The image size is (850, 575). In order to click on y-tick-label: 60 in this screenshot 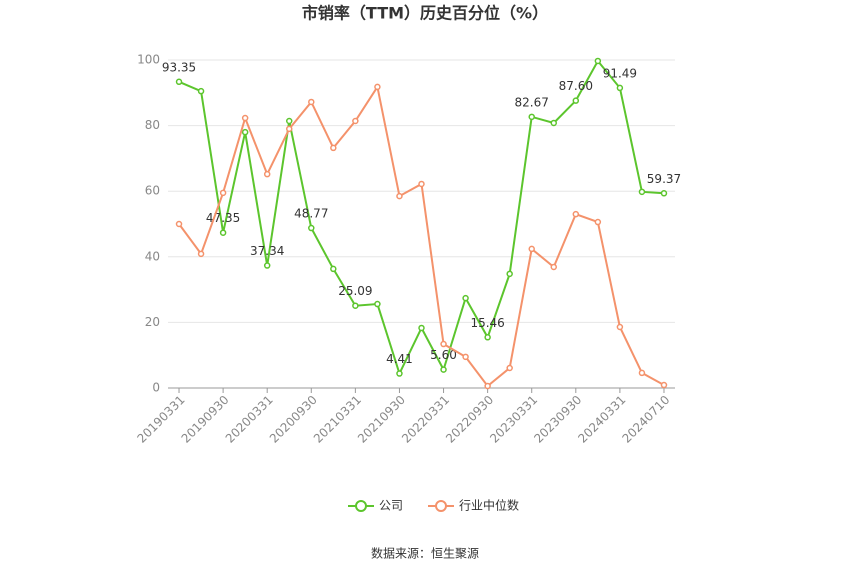, I will do `click(152, 191)`.